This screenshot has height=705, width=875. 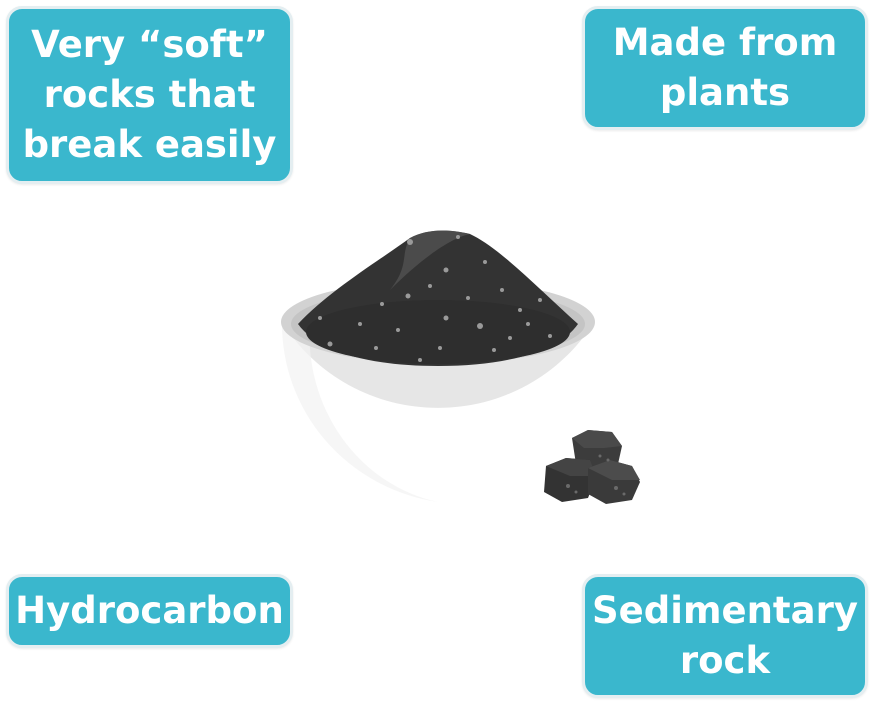 I want to click on coal-lumps-icon, so click(x=592, y=467).